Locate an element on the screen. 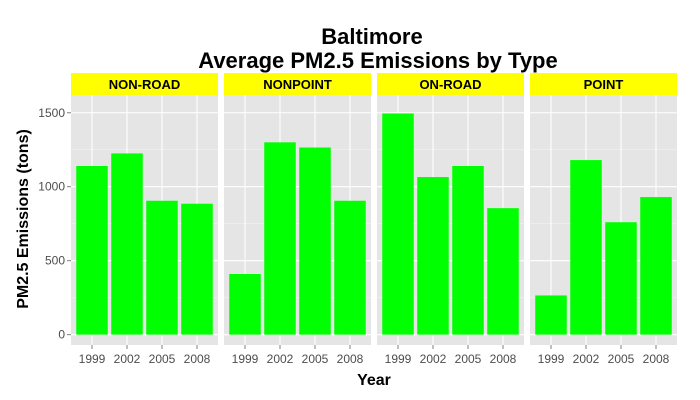 The height and width of the screenshot is (400, 700). y-tick-label: 500 is located at coordinates (55, 261).